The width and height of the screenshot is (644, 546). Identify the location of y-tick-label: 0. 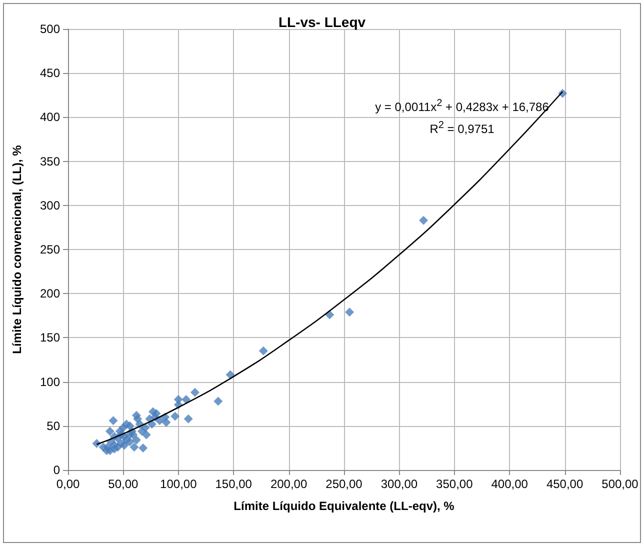
(56, 470).